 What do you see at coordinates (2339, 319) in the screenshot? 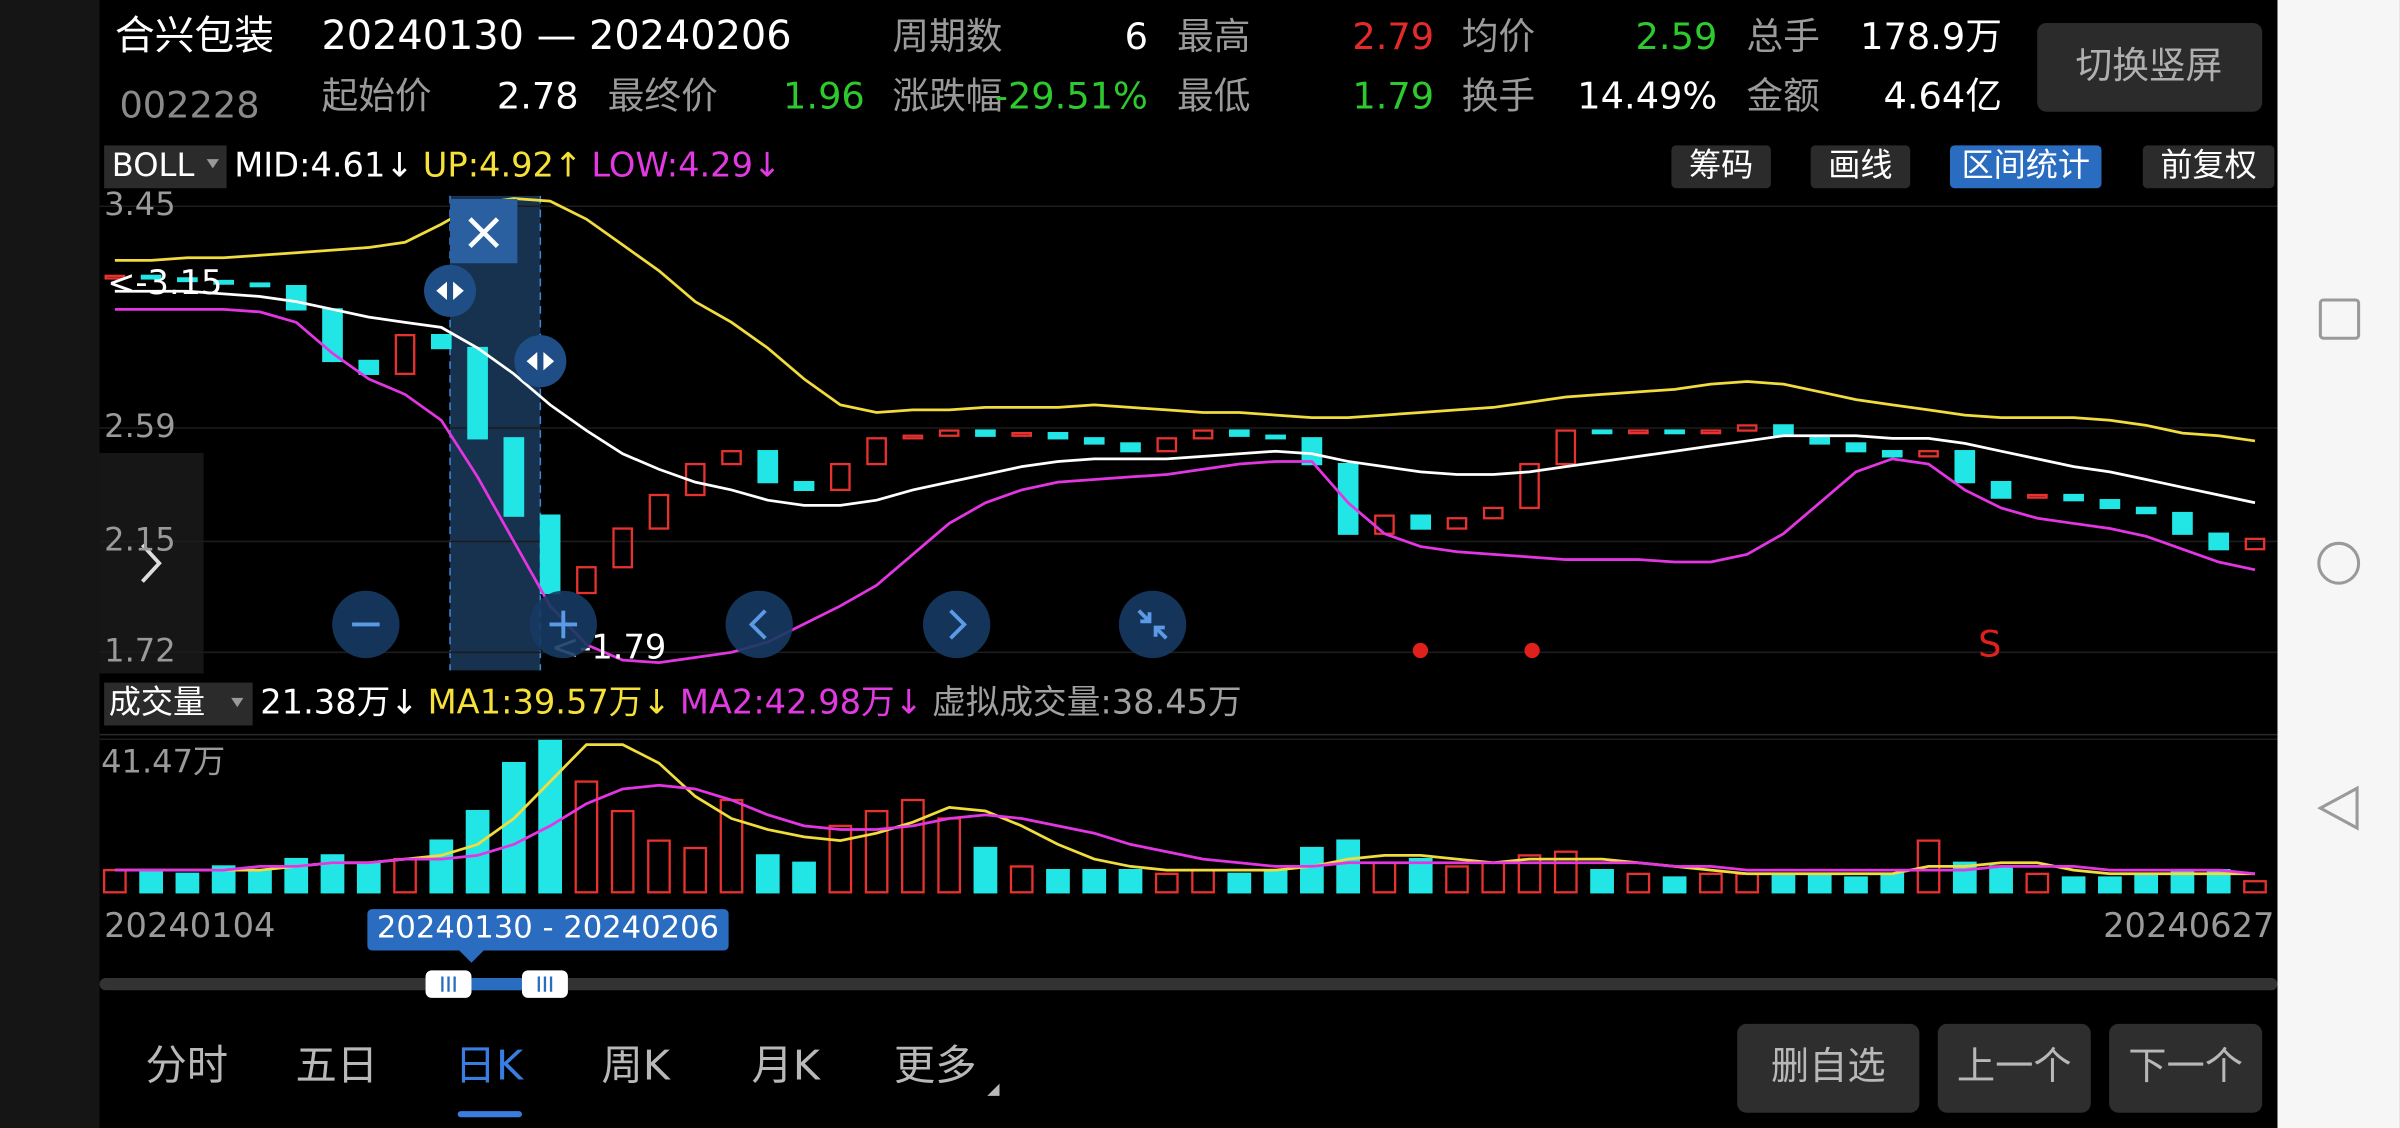
I see `nav-recents` at bounding box center [2339, 319].